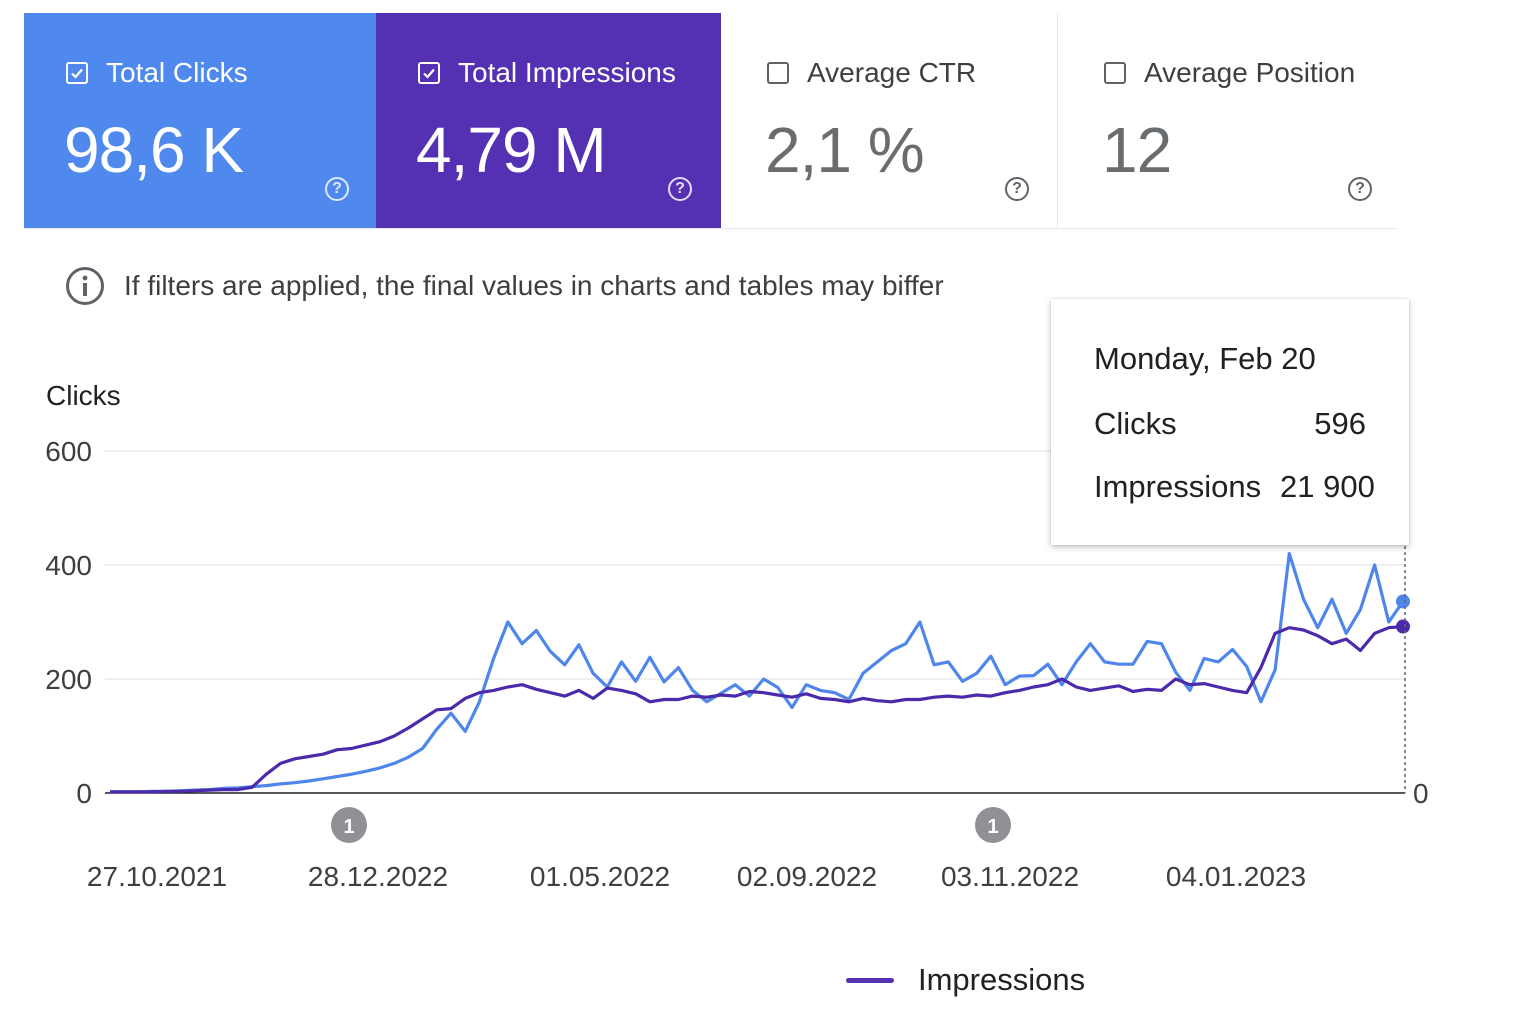 This screenshot has height=1024, width=1536. What do you see at coordinates (84, 793) in the screenshot?
I see `y-tick-label: 0` at bounding box center [84, 793].